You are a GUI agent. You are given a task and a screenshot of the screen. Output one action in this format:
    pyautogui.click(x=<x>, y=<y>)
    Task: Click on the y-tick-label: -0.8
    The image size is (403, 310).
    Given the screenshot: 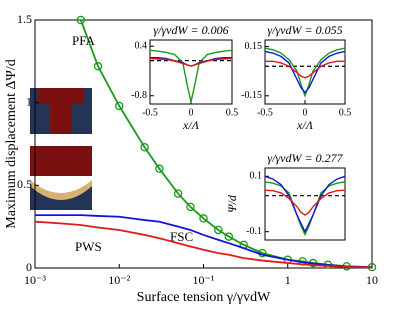 What is the action you would take?
    pyautogui.click(x=139, y=95)
    